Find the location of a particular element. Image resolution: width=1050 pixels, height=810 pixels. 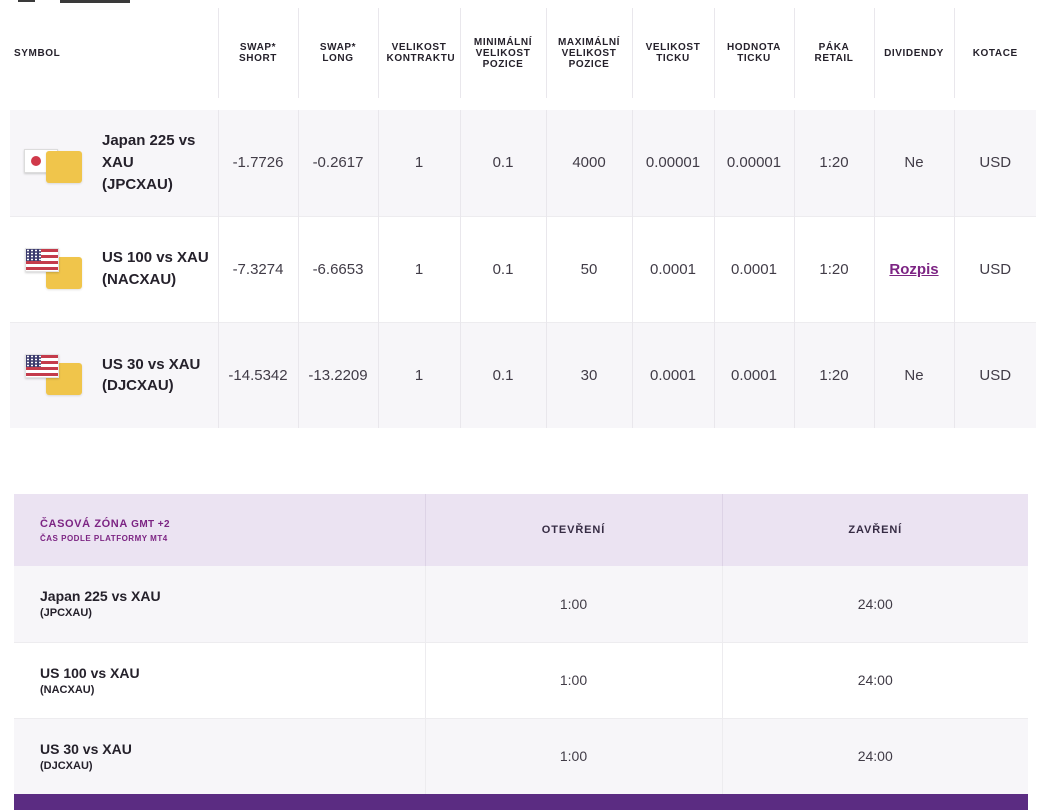

next-section-header-bar is located at coordinates (521, 802).